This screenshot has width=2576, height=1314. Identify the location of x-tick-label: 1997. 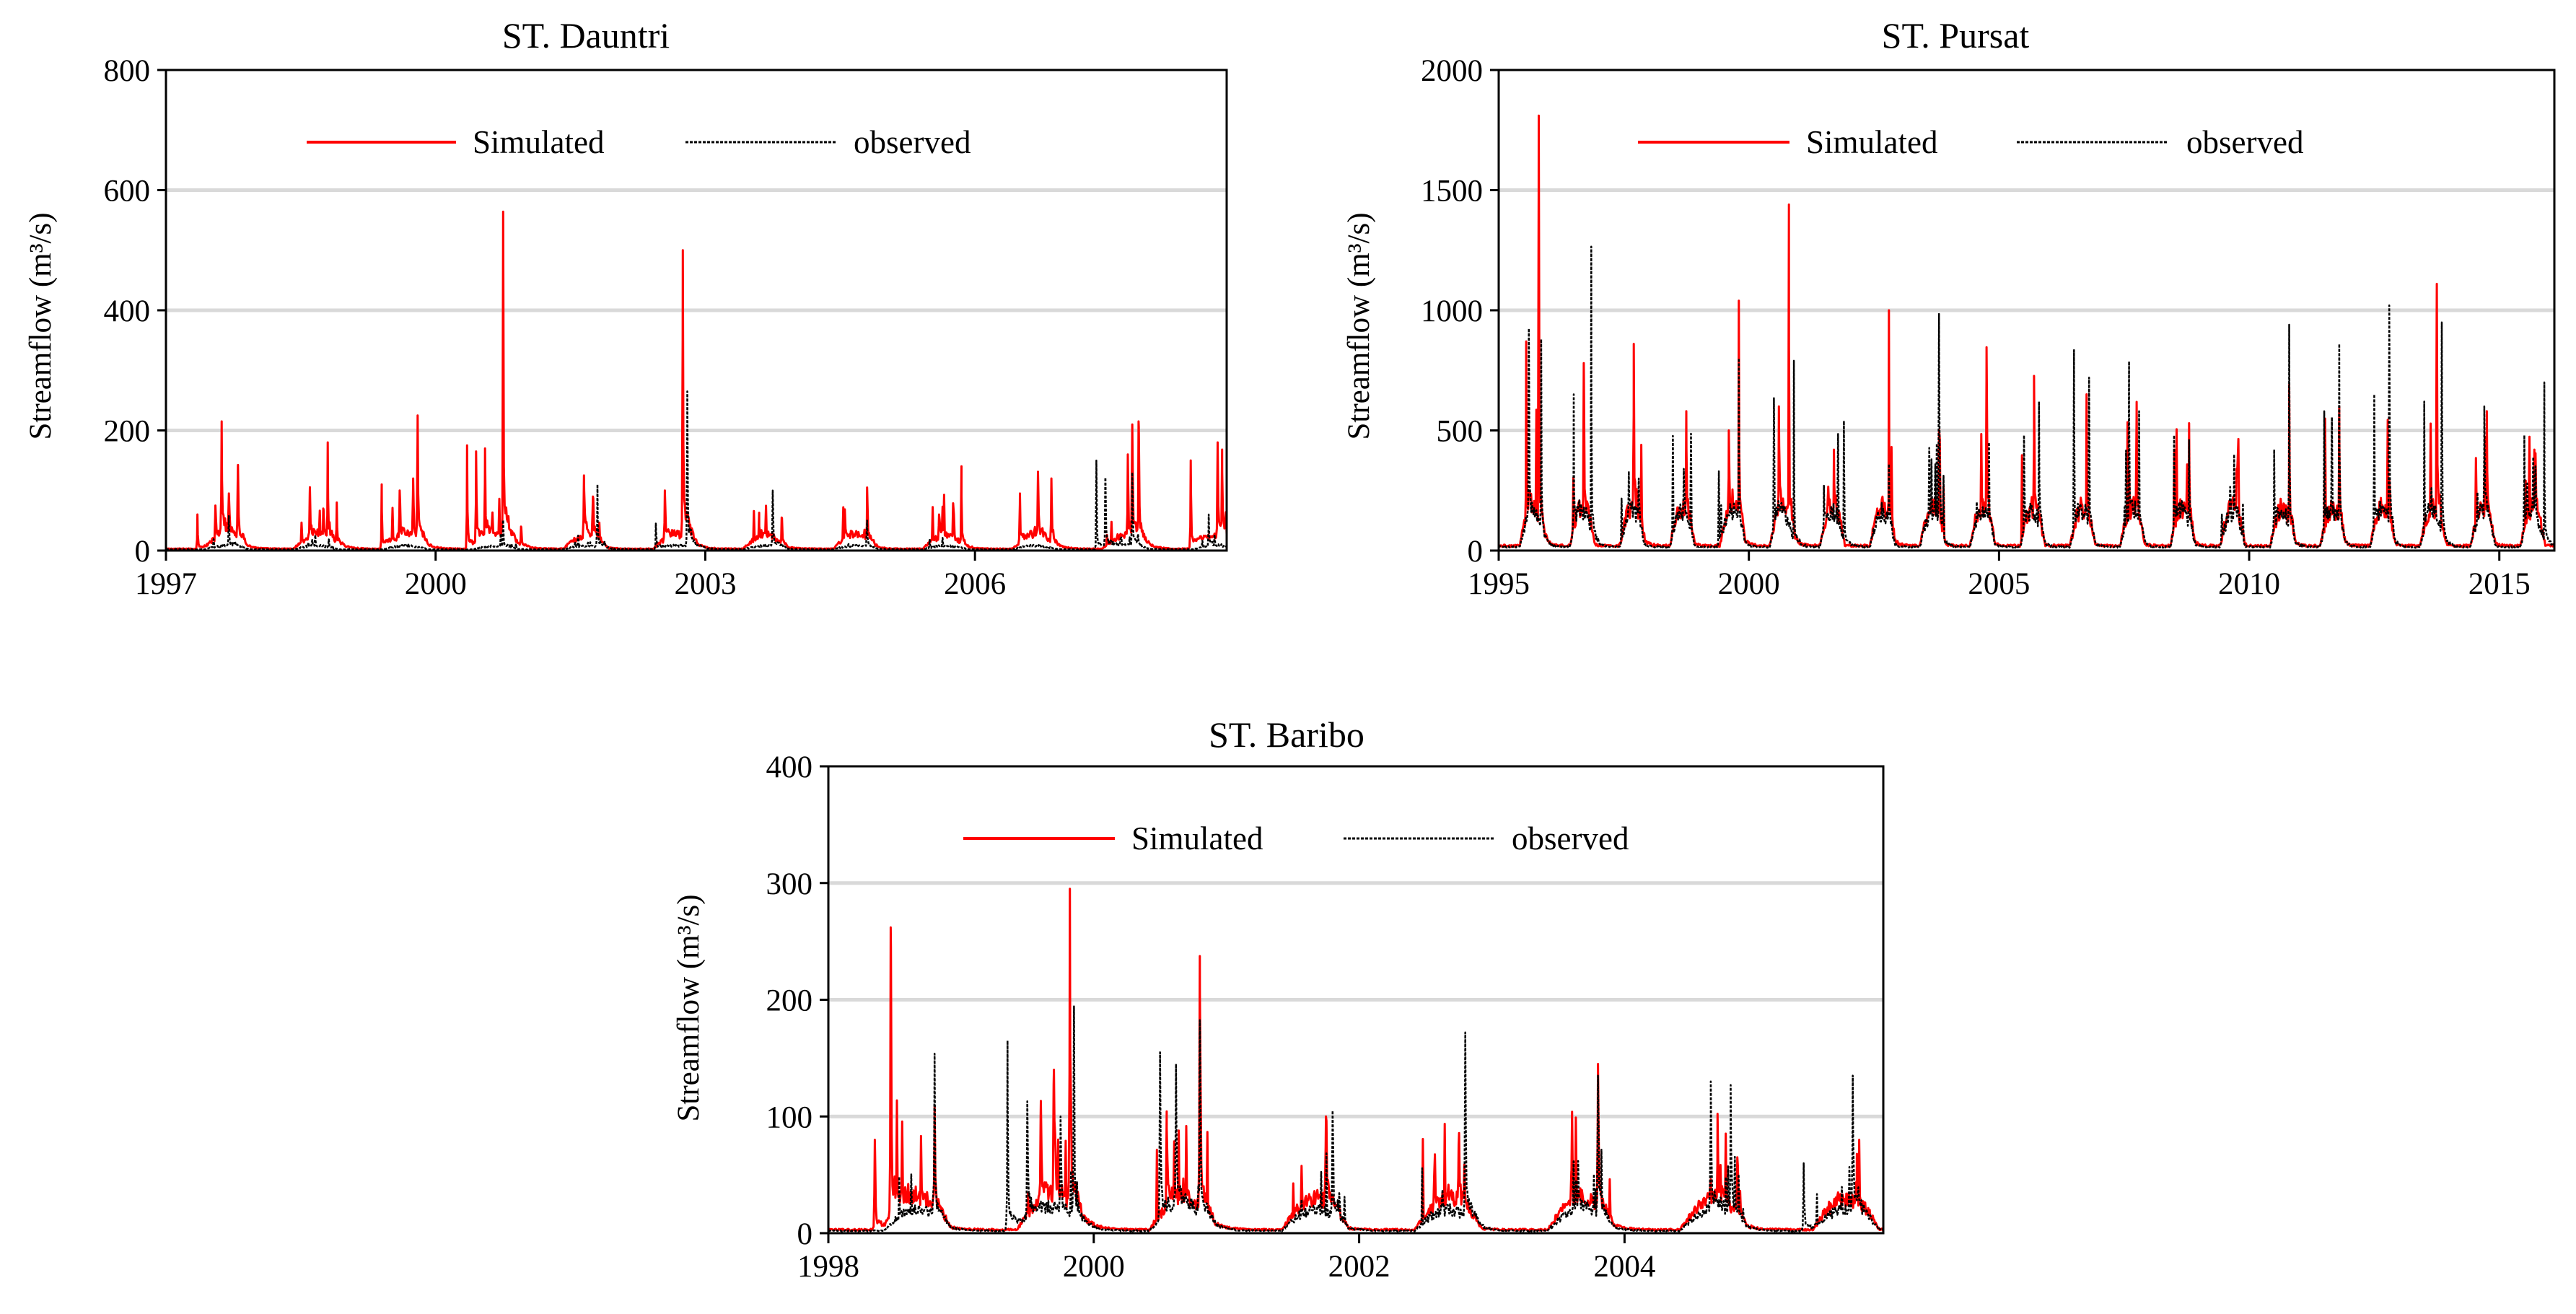
(166, 584).